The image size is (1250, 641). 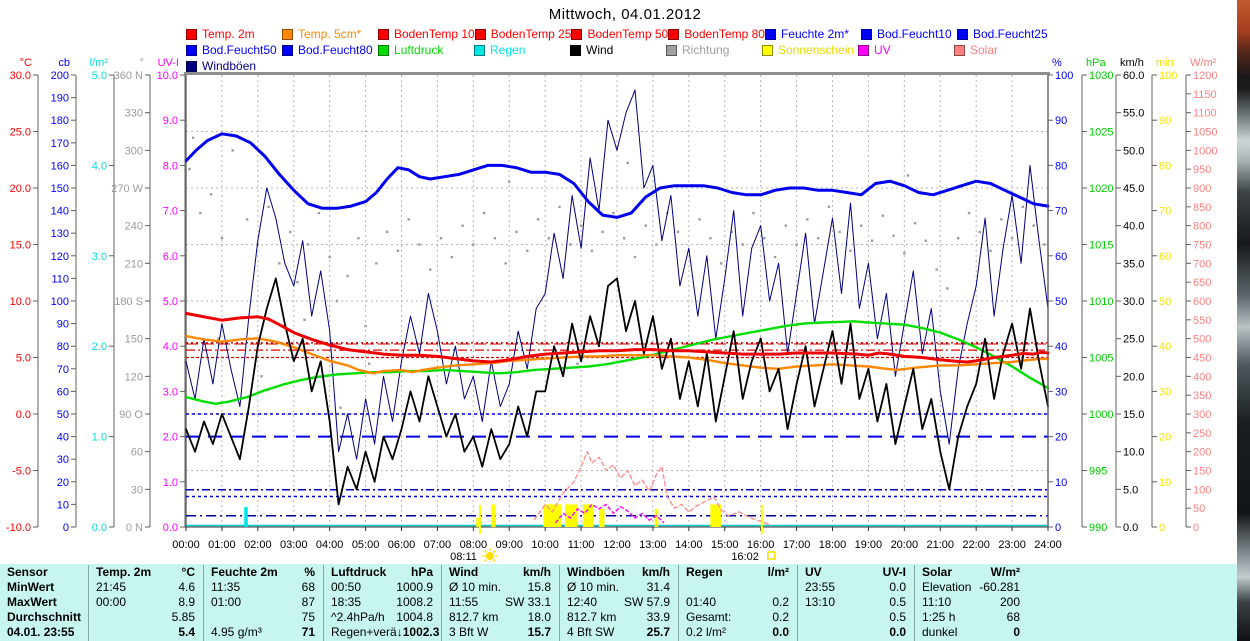 What do you see at coordinates (1130, 490) in the screenshot?
I see `axis-label-kmh: 5.0` at bounding box center [1130, 490].